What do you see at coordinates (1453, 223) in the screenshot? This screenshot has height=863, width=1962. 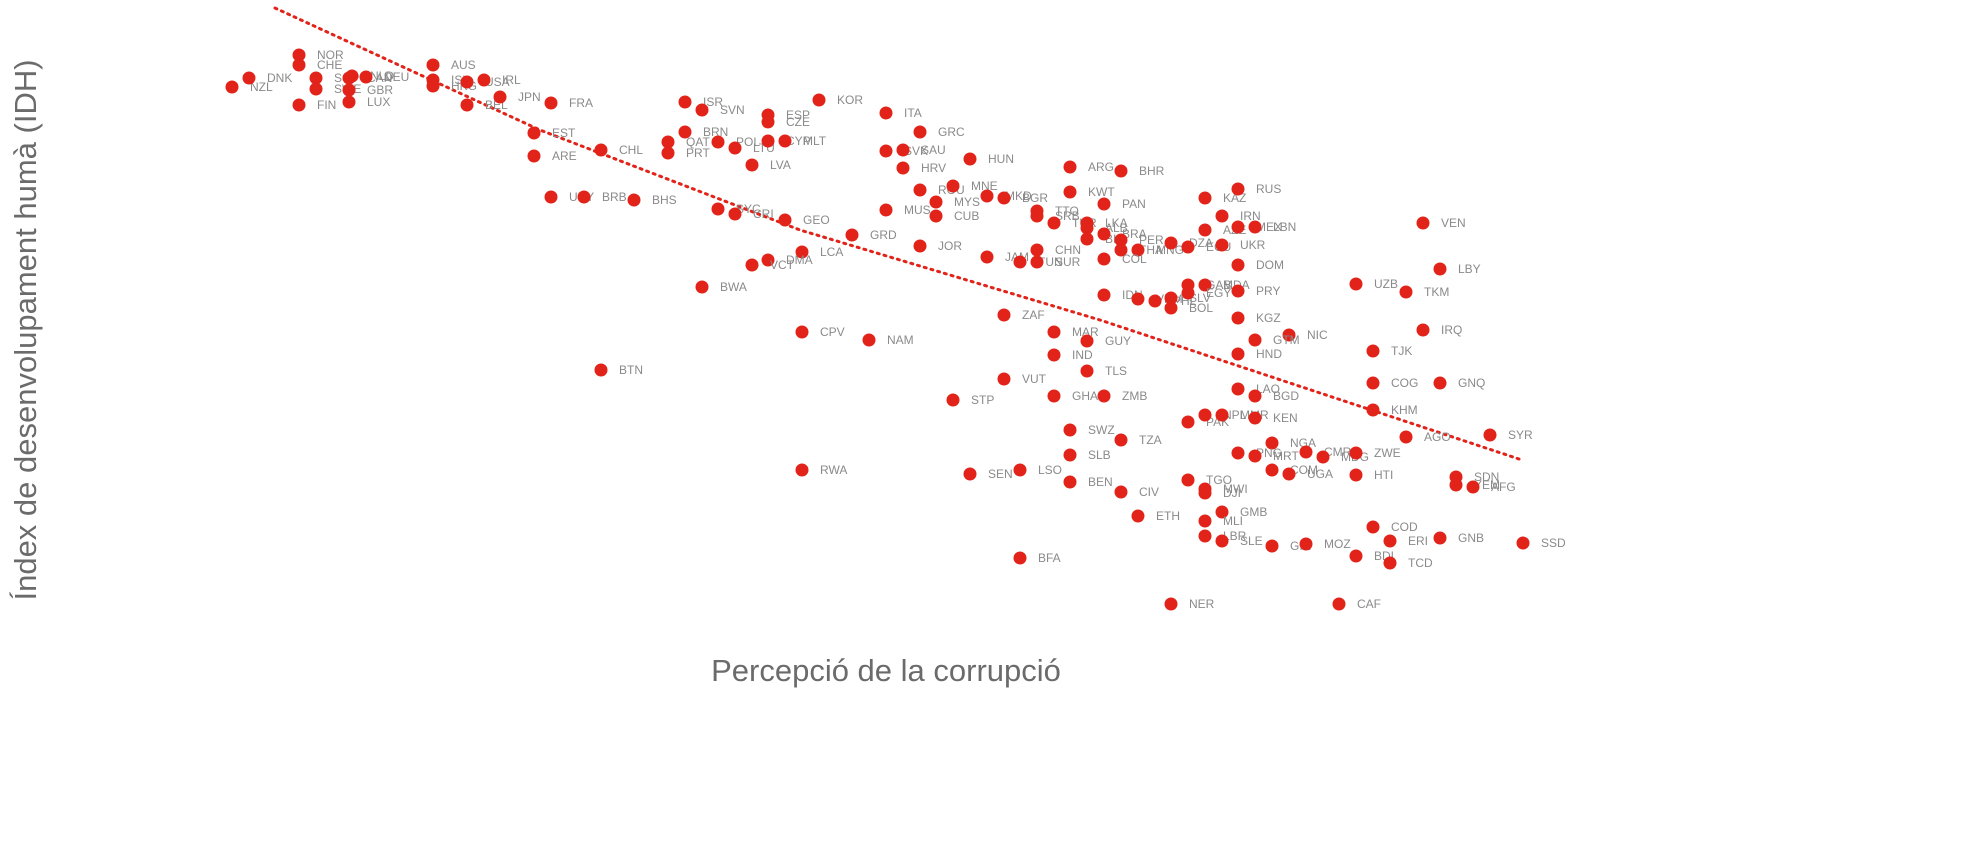 I see `point-label: VEN` at bounding box center [1453, 223].